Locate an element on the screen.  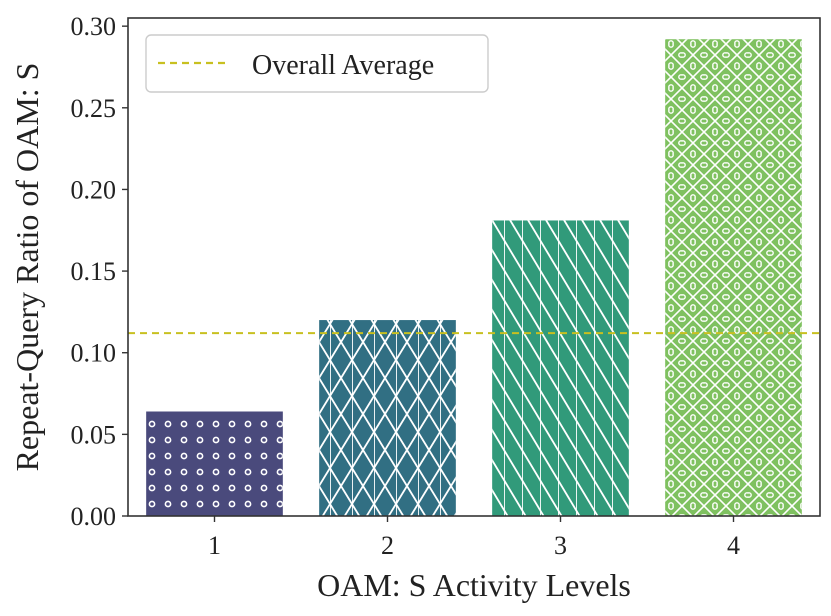
y-tick-label-0.00: 0.00 is located at coordinates (94, 516).